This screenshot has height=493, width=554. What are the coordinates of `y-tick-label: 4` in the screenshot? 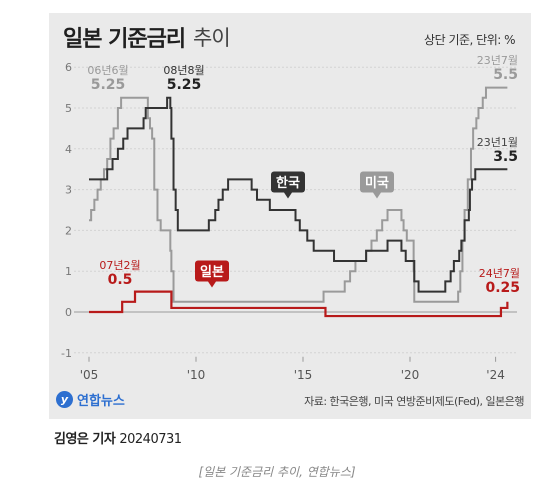 It's located at (68, 149).